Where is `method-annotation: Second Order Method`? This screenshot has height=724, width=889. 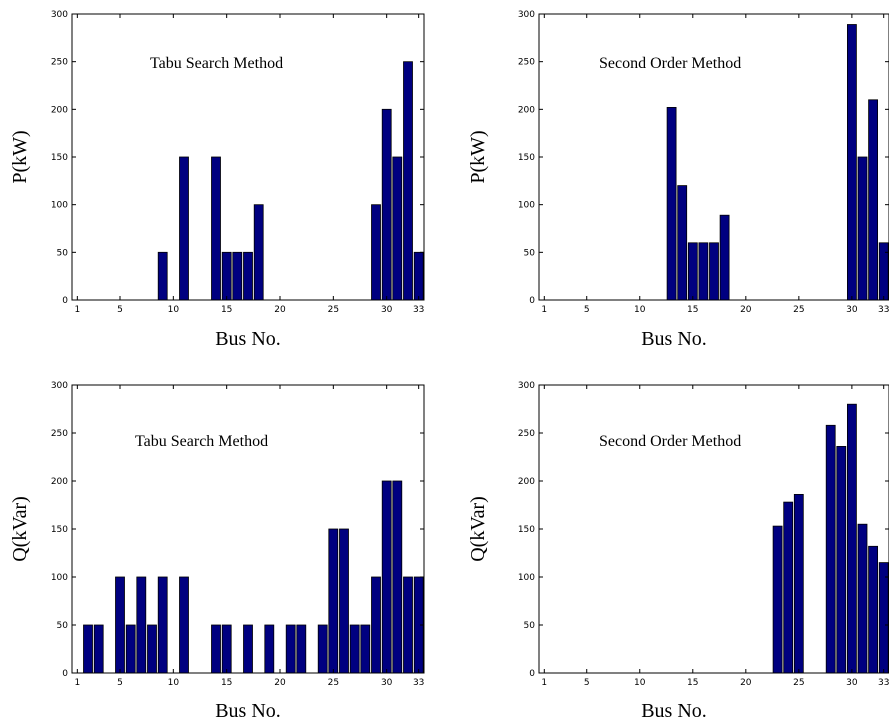 method-annotation: Second Order Method is located at coordinates (670, 63).